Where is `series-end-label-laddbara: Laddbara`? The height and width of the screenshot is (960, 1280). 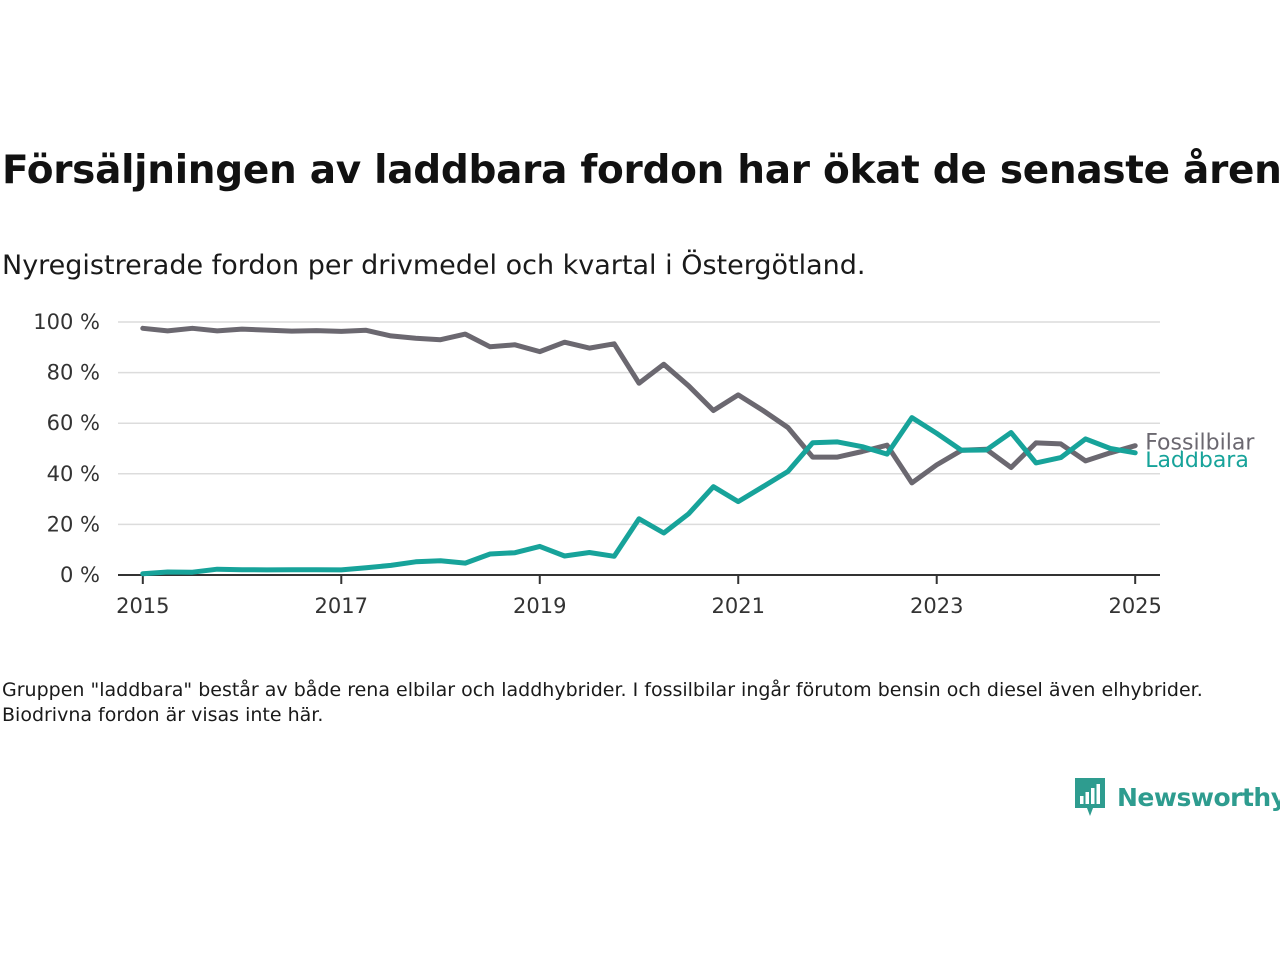 series-end-label-laddbara: Laddbara is located at coordinates (1197, 460).